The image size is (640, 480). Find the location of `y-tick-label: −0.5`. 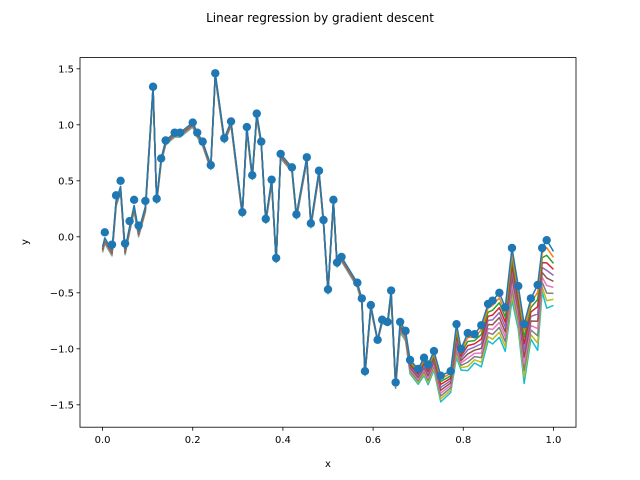

y-tick-label: −0.5 is located at coordinates (62, 293).